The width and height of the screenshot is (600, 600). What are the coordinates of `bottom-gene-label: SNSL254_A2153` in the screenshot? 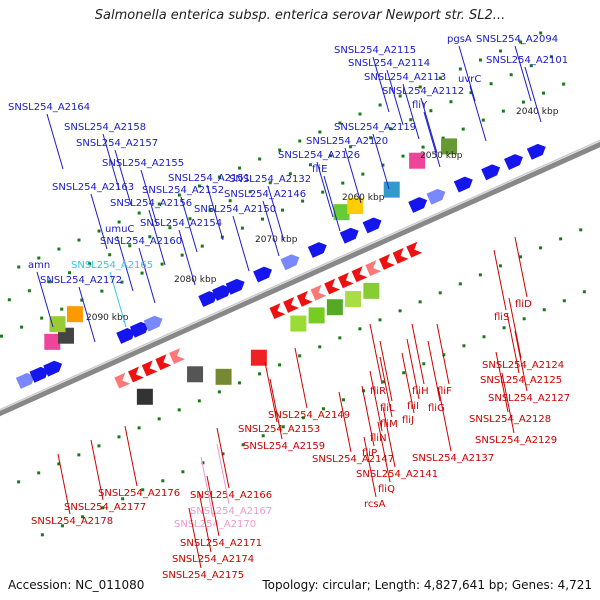 It's located at (279, 429).